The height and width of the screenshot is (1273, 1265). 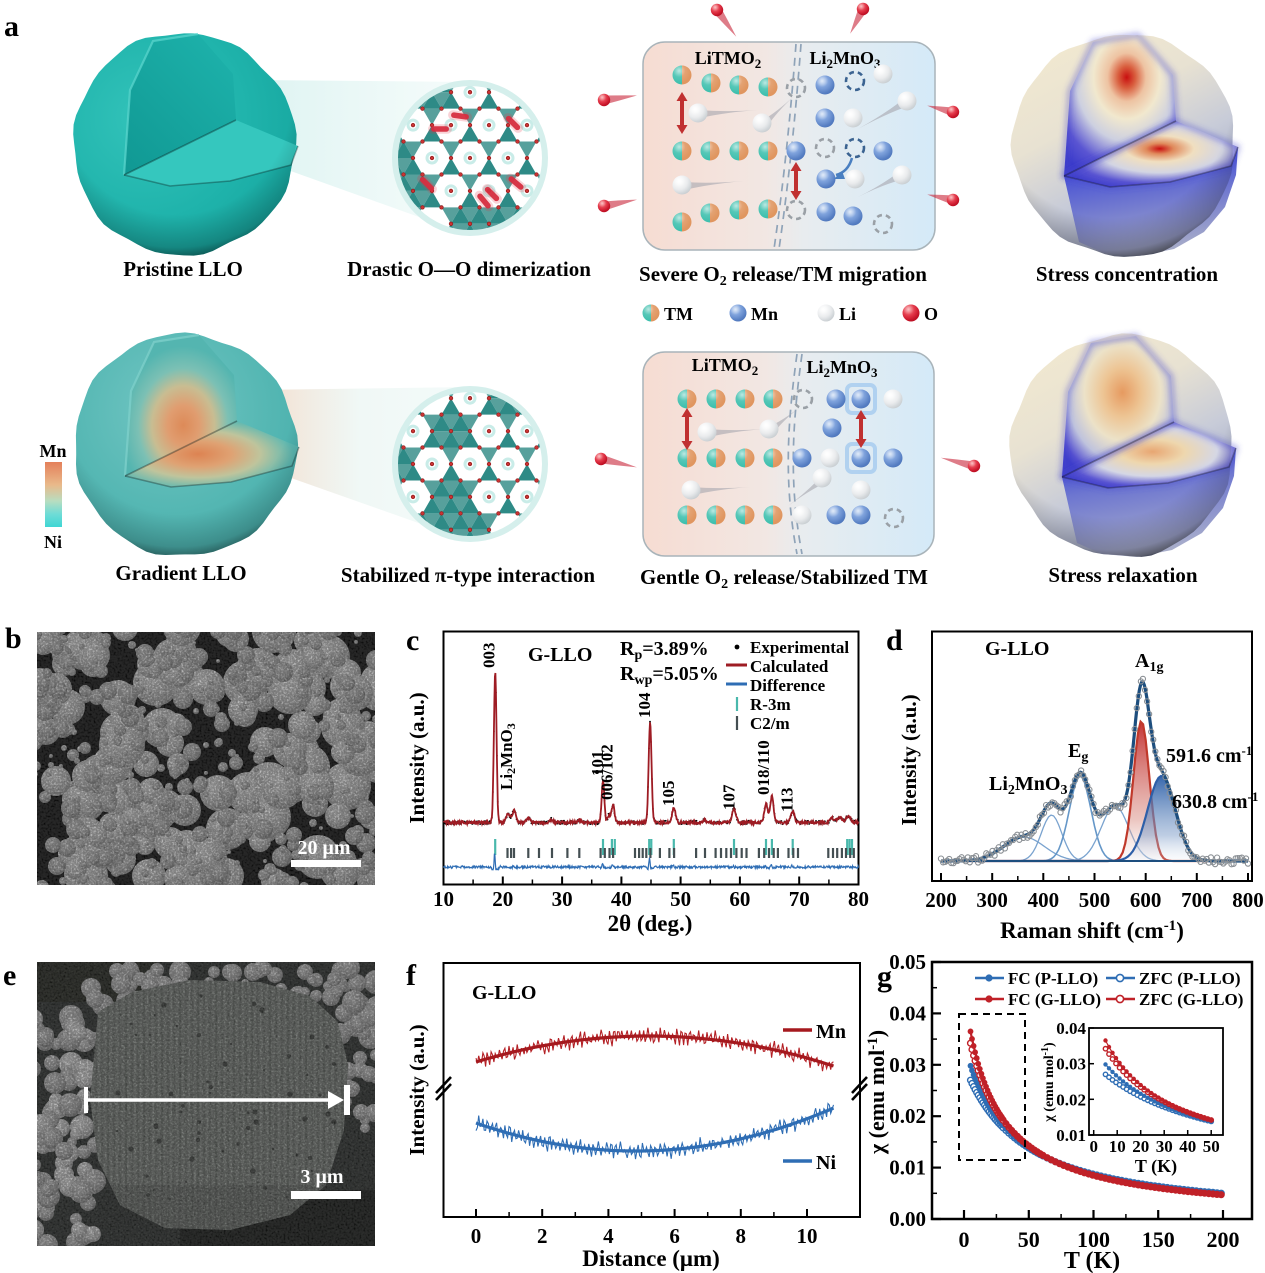 I want to click on svg-text: ZFC (P-LLO), so click(x=1190, y=978).